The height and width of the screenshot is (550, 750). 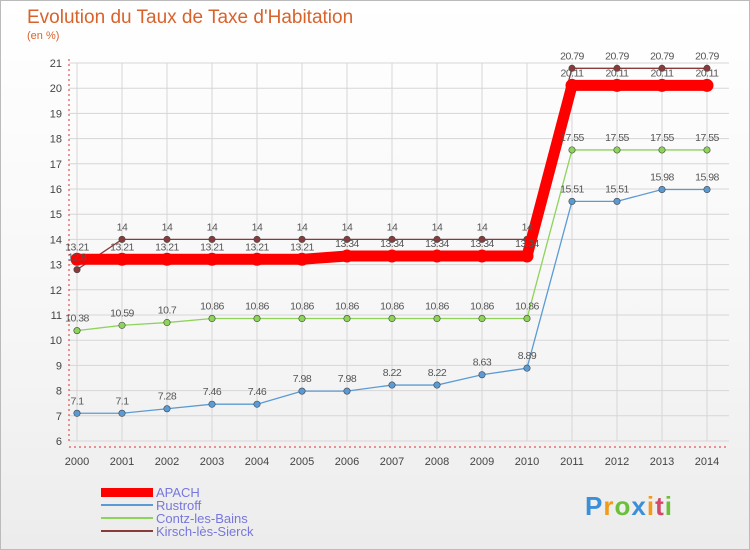 I want to click on y-tick-label: 16, so click(x=56, y=190).